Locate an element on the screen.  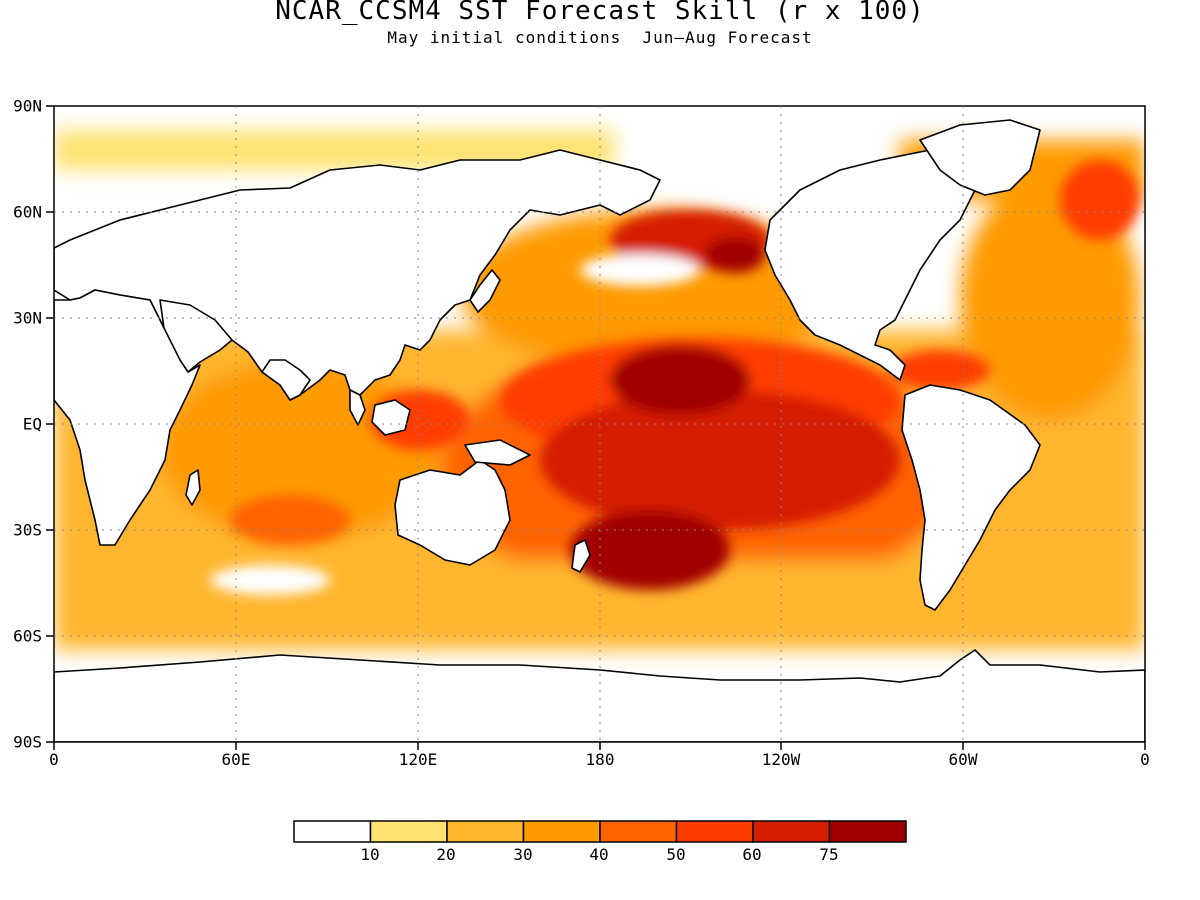
lat-label-30n: 30N is located at coordinates (27, 318).